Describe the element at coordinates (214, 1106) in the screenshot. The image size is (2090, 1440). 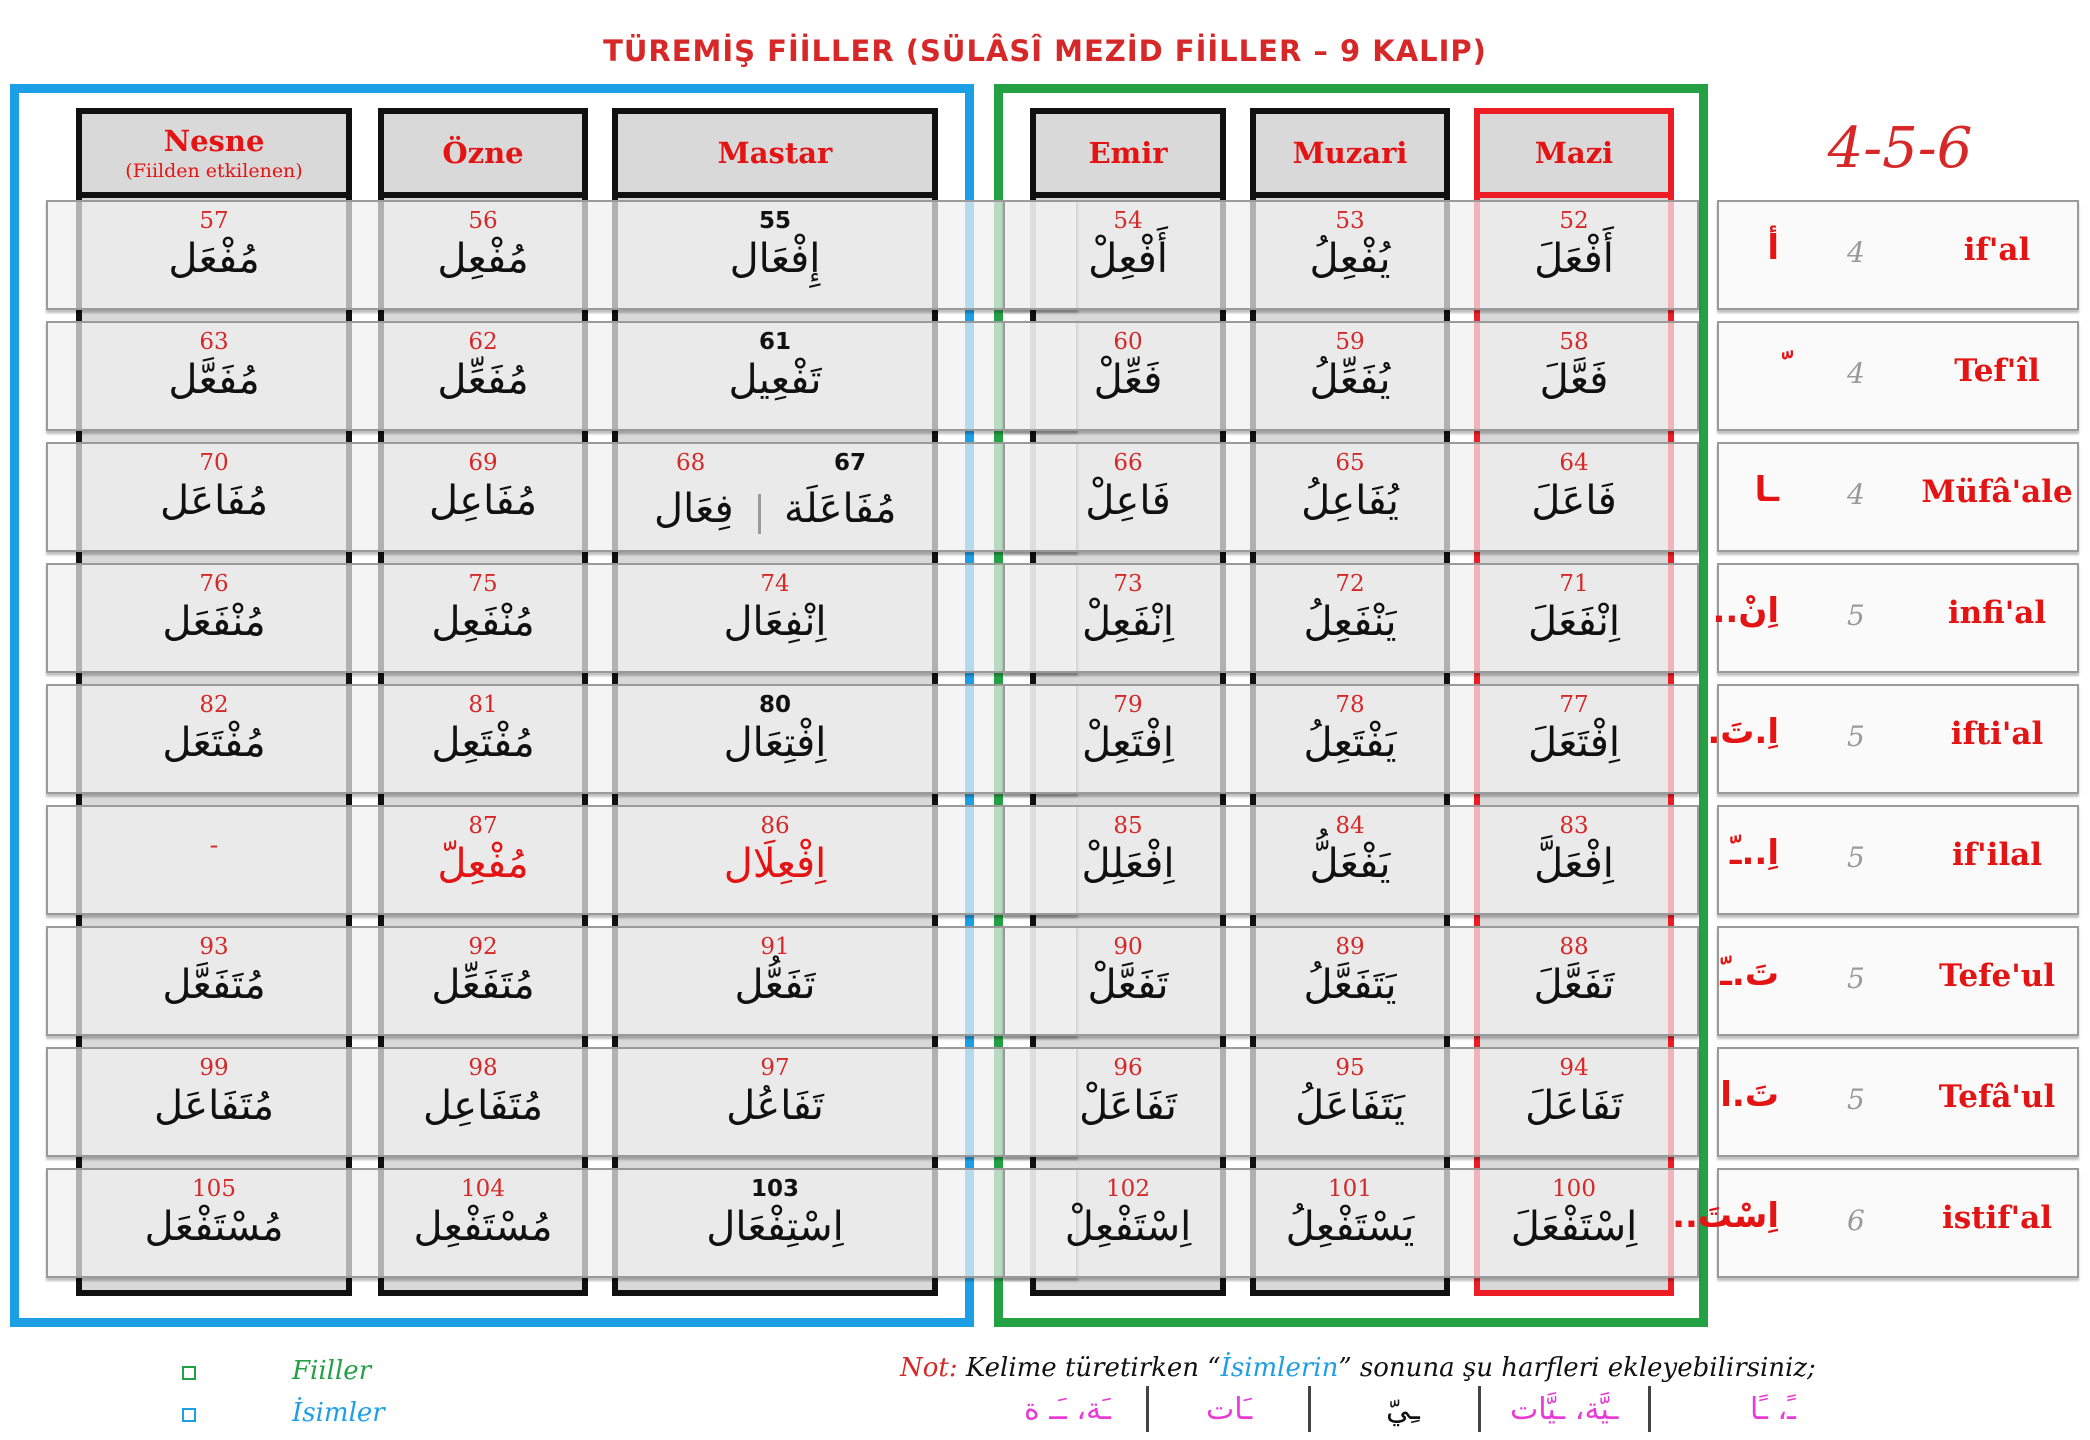
I see `arabic-form: مُتَفَاعَل` at that location.